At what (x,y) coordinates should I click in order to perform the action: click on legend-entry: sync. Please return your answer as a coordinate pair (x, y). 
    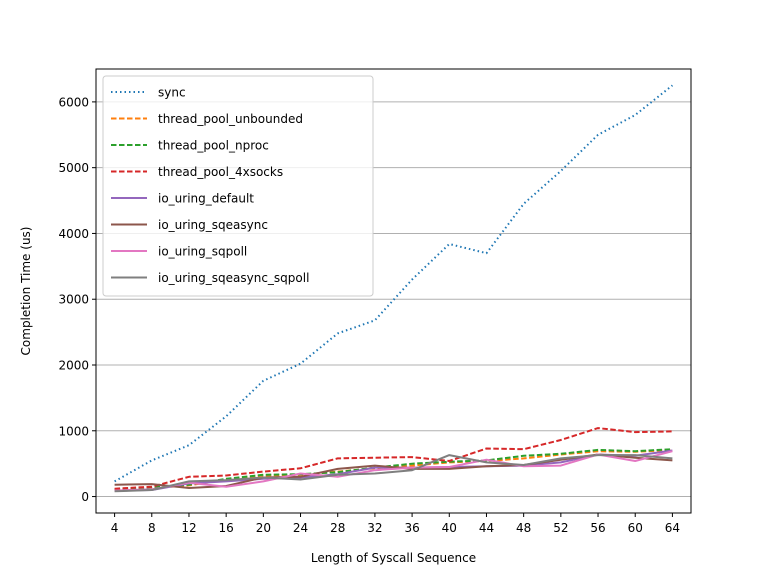
    Looking at the image, I should click on (172, 93).